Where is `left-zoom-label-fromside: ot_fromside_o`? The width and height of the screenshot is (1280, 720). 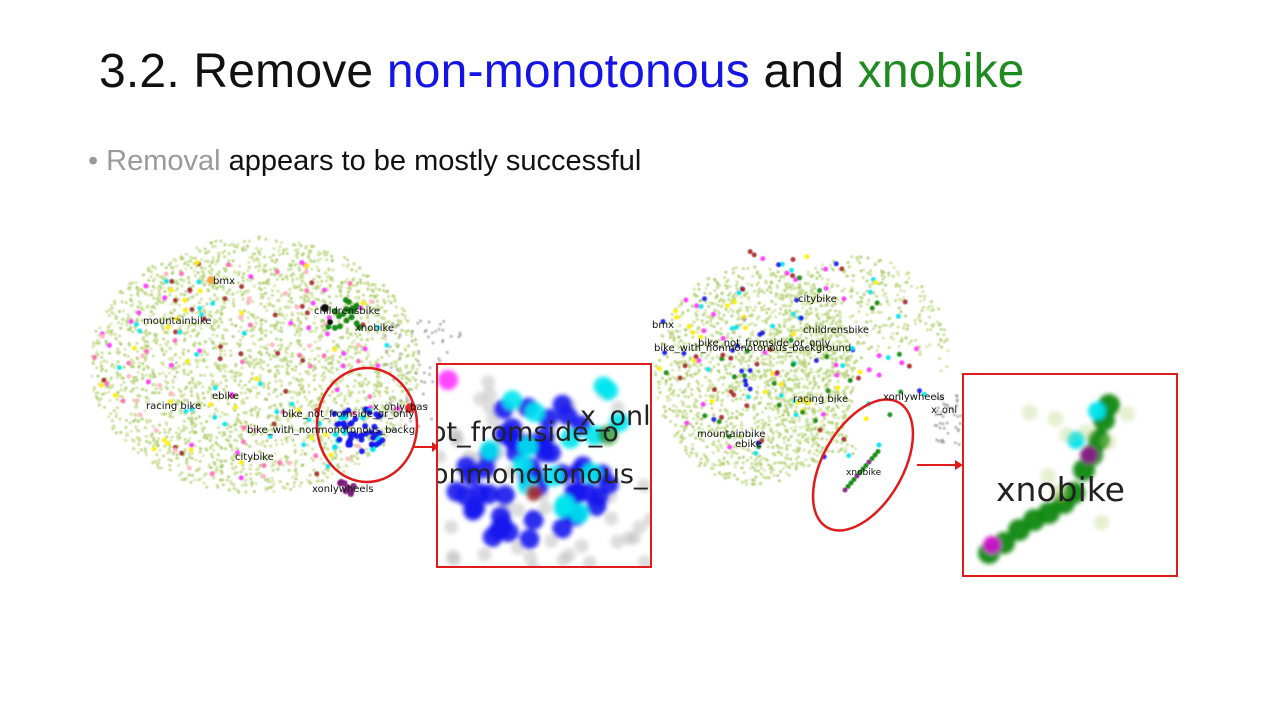
left-zoom-label-fromside: ot_fromside_o is located at coordinates (527, 432).